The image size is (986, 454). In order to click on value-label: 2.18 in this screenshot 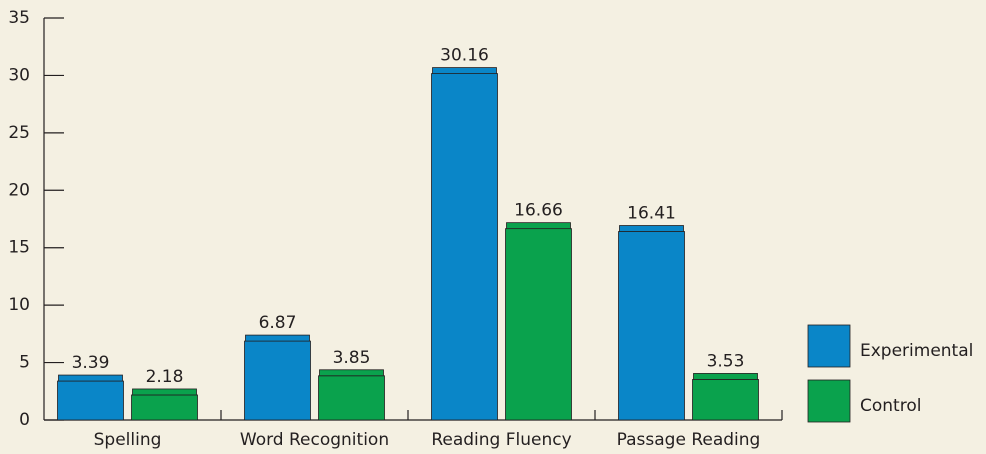, I will do `click(165, 377)`.